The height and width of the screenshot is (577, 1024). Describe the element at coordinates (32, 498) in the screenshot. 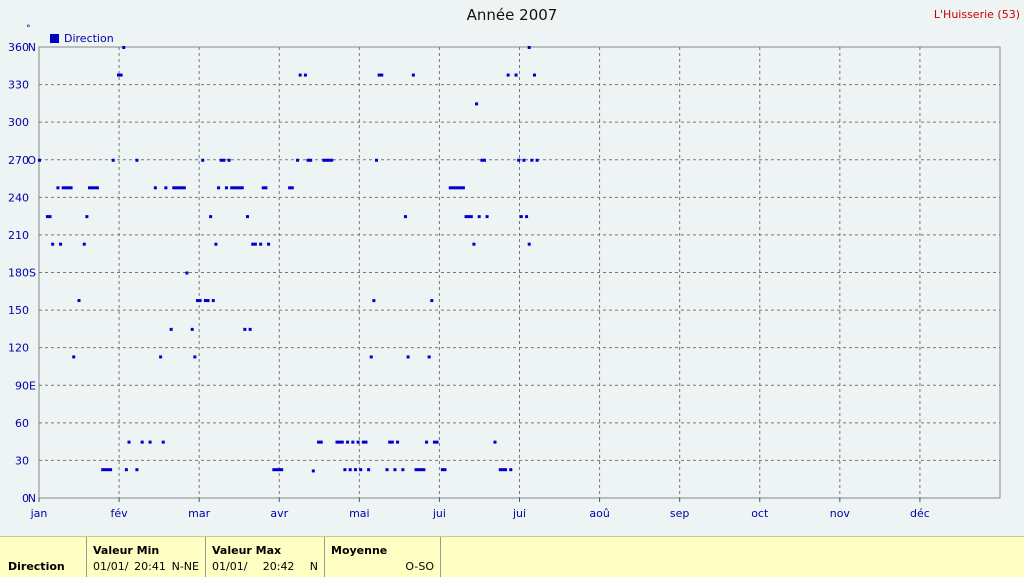

I see `y-tick-direction: N` at that location.